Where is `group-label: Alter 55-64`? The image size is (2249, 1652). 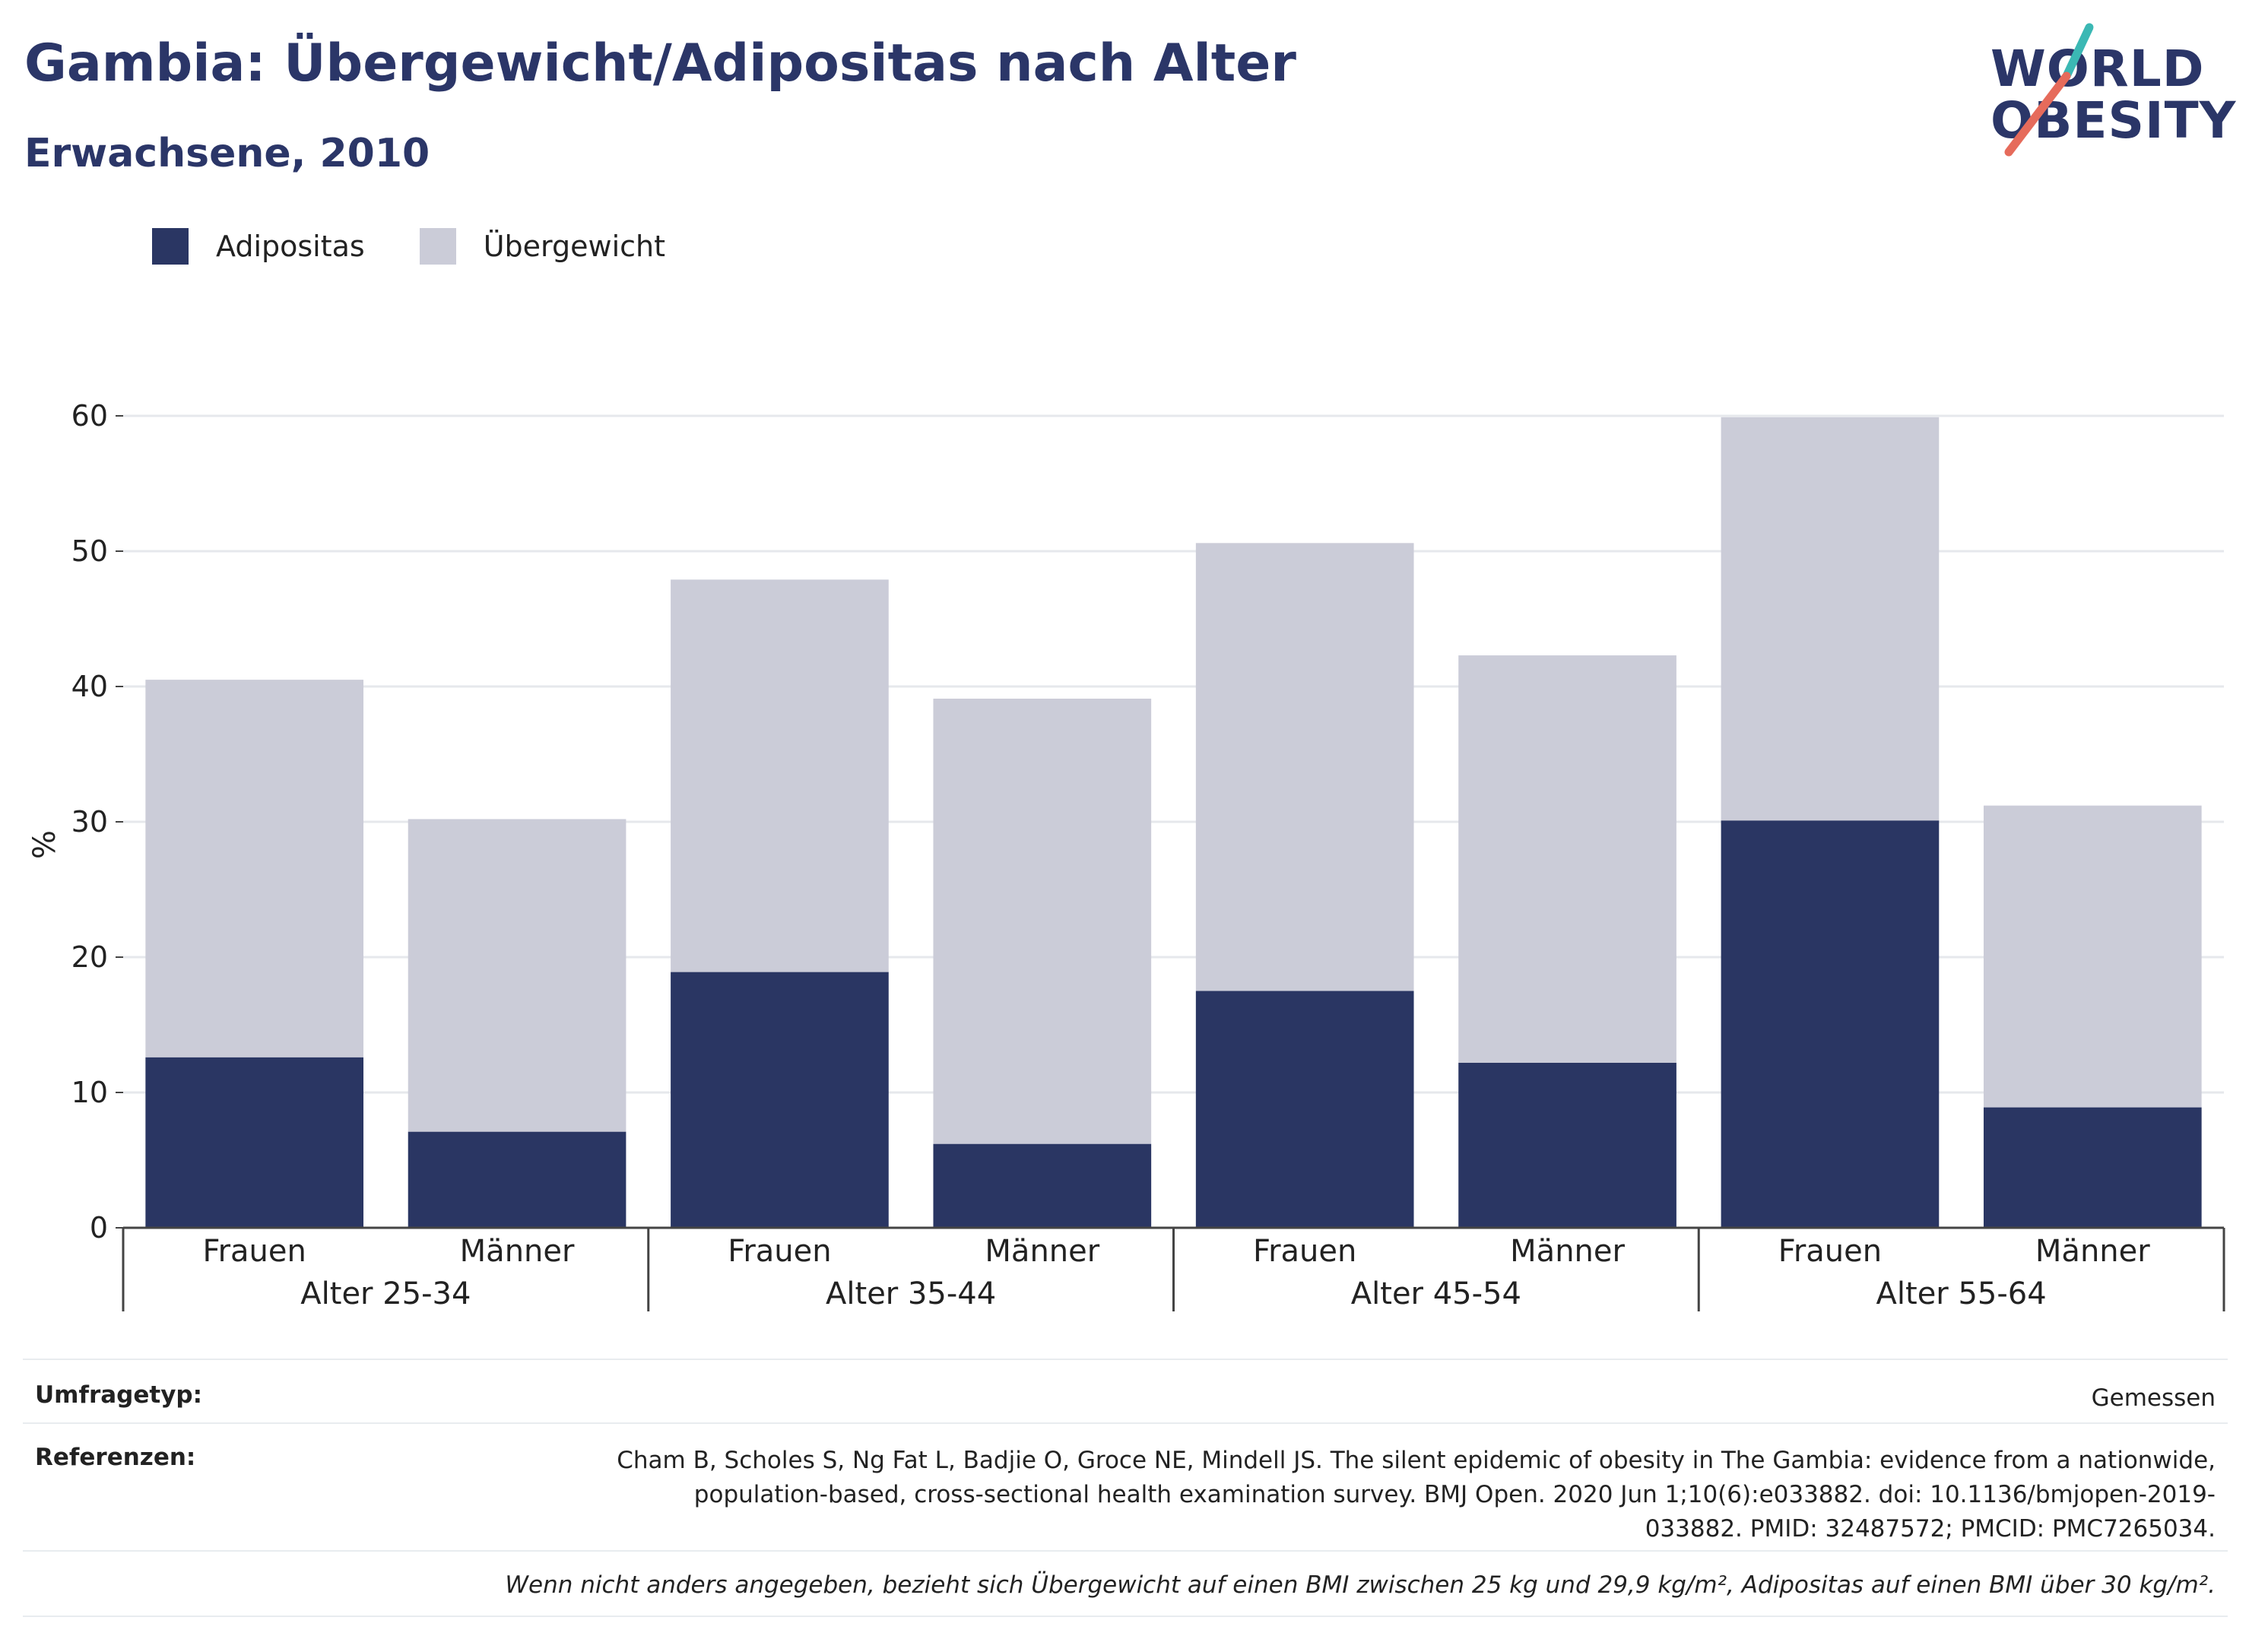
group-label: Alter 55-64 is located at coordinates (1961, 1293).